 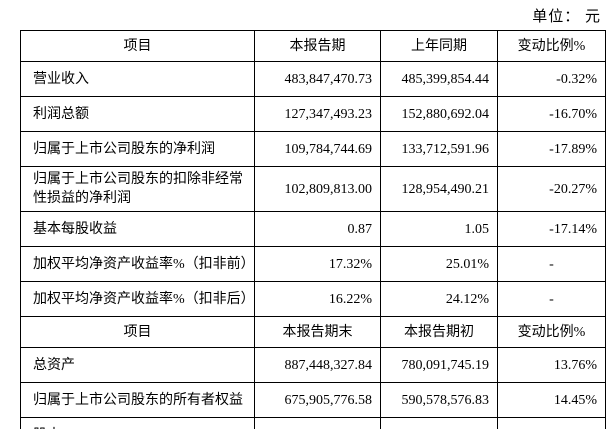 What do you see at coordinates (317, 332) in the screenshot?
I see `header-period-end: 本报告期末` at bounding box center [317, 332].